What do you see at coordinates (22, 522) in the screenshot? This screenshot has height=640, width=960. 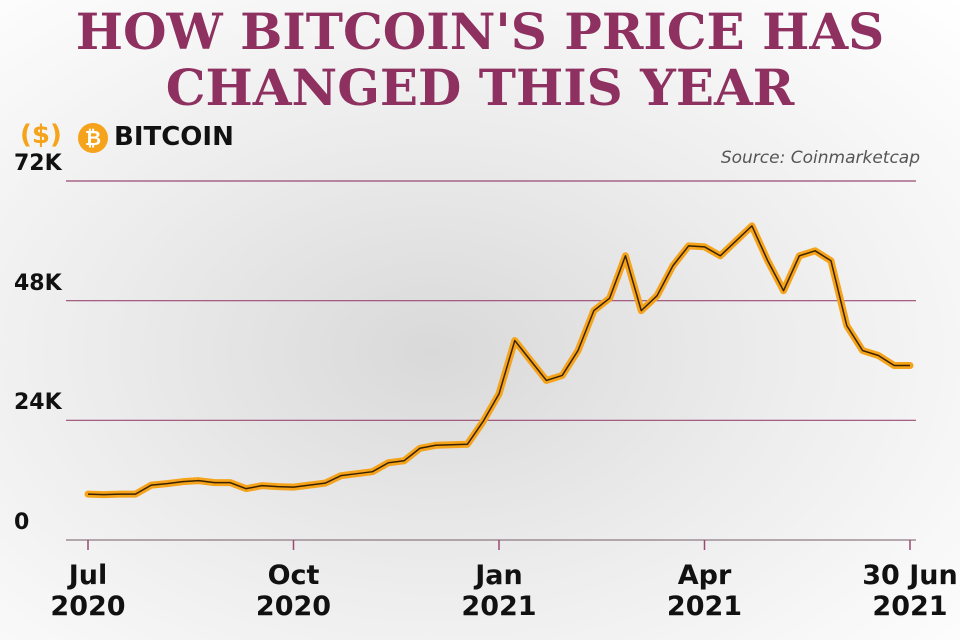 I see `y-tick-label: 0` at bounding box center [22, 522].